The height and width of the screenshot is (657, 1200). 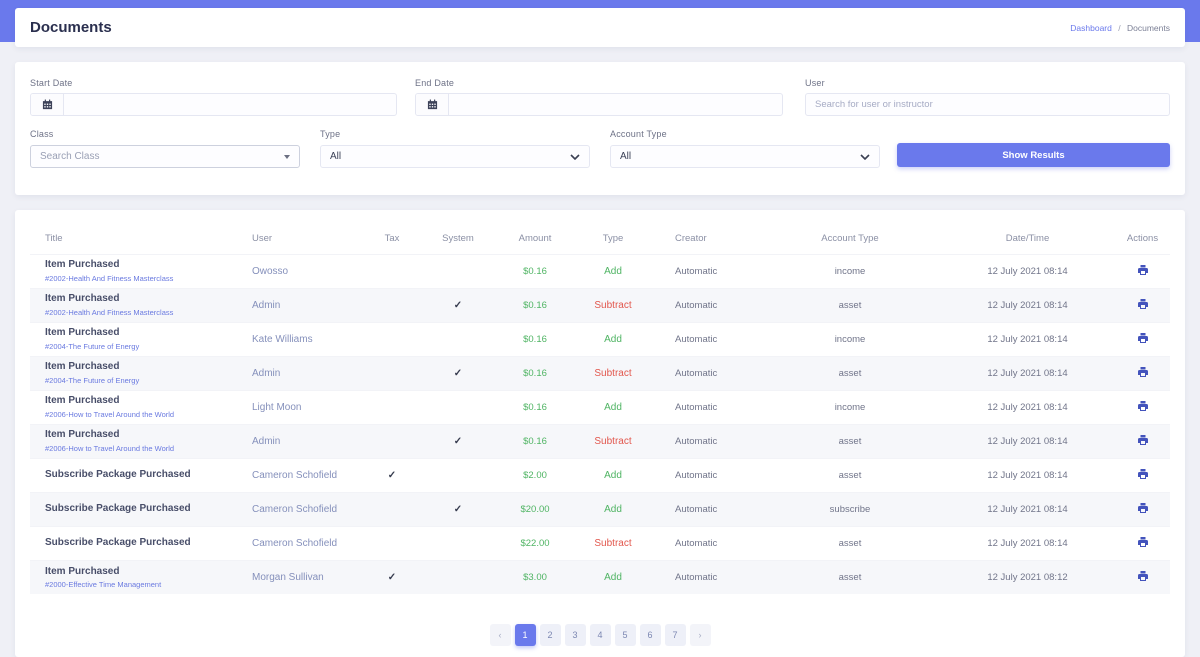 What do you see at coordinates (500, 635) in the screenshot?
I see `pagination-prev-button: ‹` at bounding box center [500, 635].